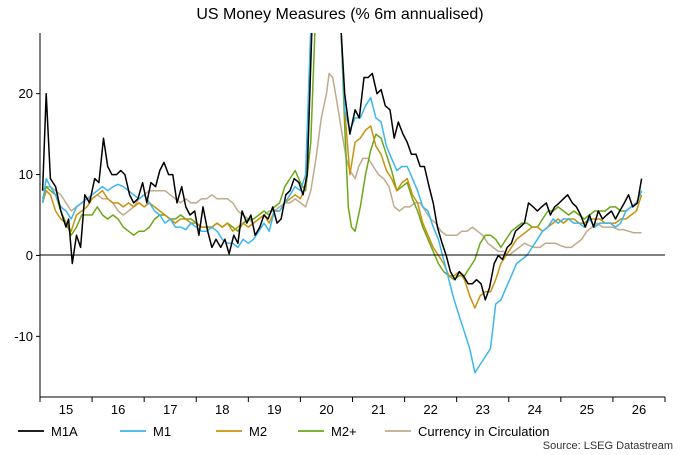 The image size is (680, 455). What do you see at coordinates (639, 409) in the screenshot?
I see `x-tick-label: 26` at bounding box center [639, 409].